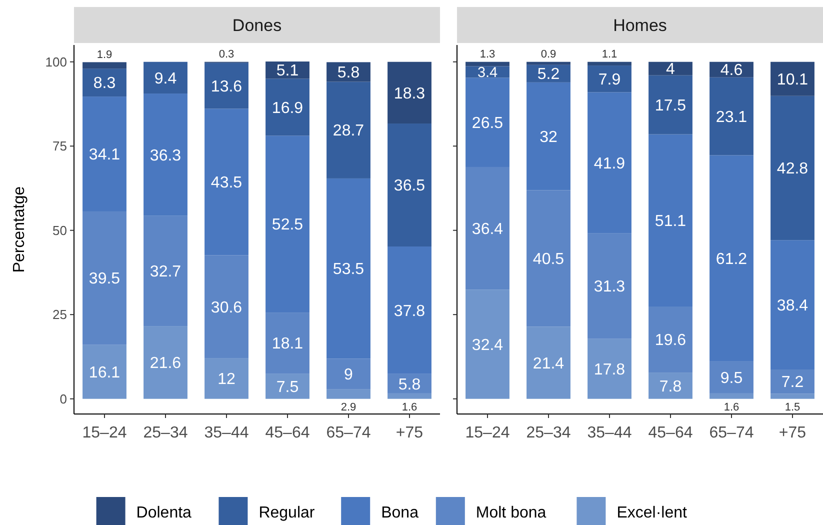 The image size is (823, 525). Describe the element at coordinates (731, 379) in the screenshot. I see `data-label: 9.5` at that location.